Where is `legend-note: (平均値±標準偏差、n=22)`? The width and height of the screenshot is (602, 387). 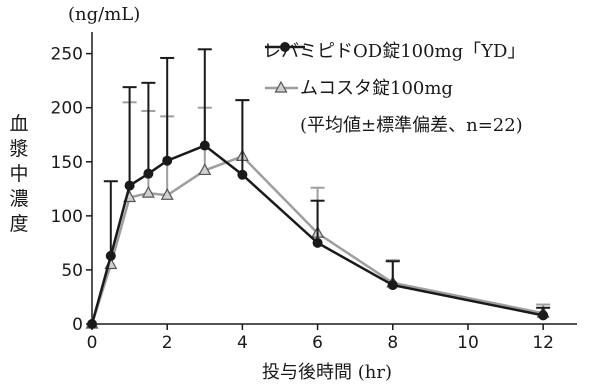 legend-note: (平均値±標準偏差、n=22) is located at coordinates (411, 125).